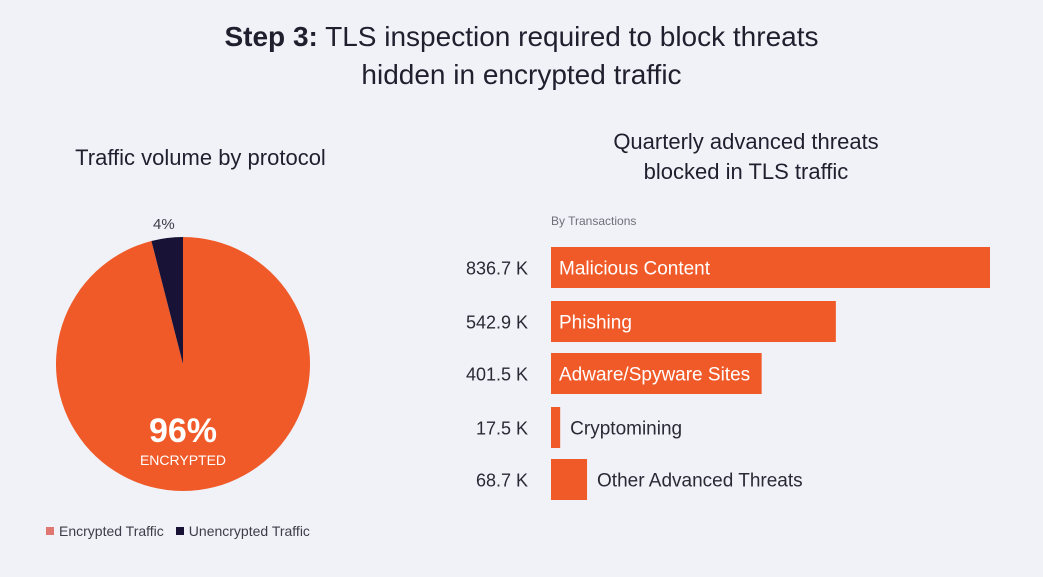 This screenshot has width=1043, height=577. I want to click on bar-adware-spyware, so click(656, 373).